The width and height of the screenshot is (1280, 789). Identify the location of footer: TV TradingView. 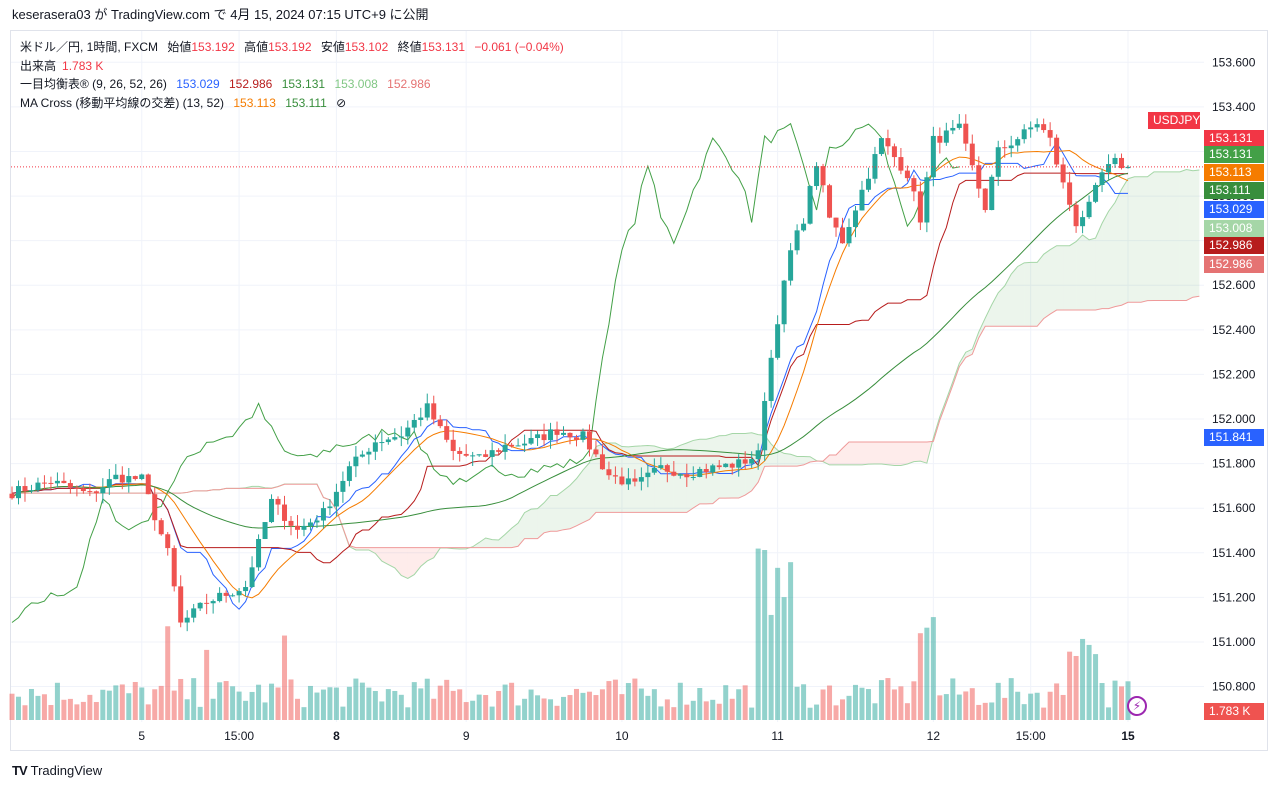
(57, 771).